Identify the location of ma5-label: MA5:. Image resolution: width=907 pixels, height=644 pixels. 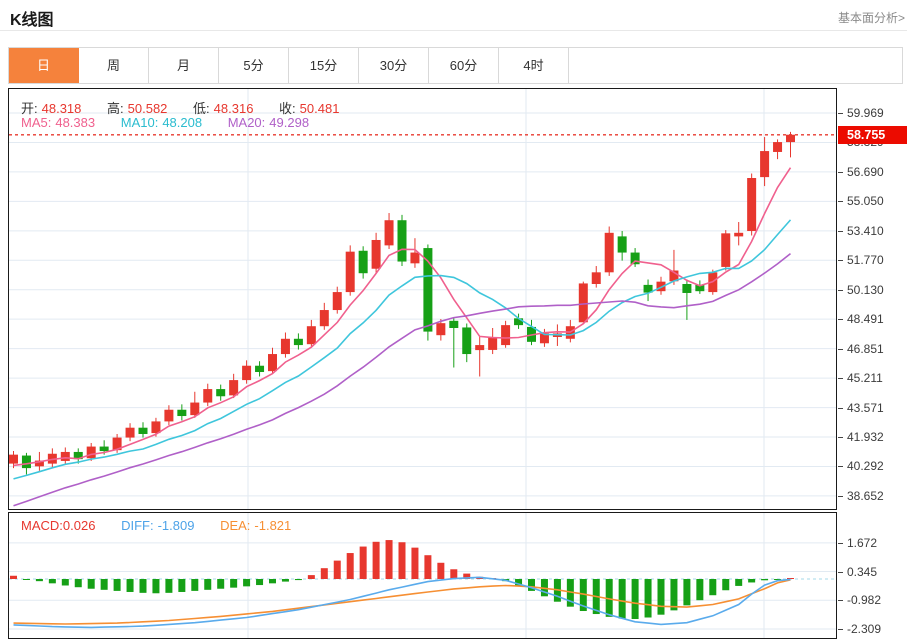
(36, 122).